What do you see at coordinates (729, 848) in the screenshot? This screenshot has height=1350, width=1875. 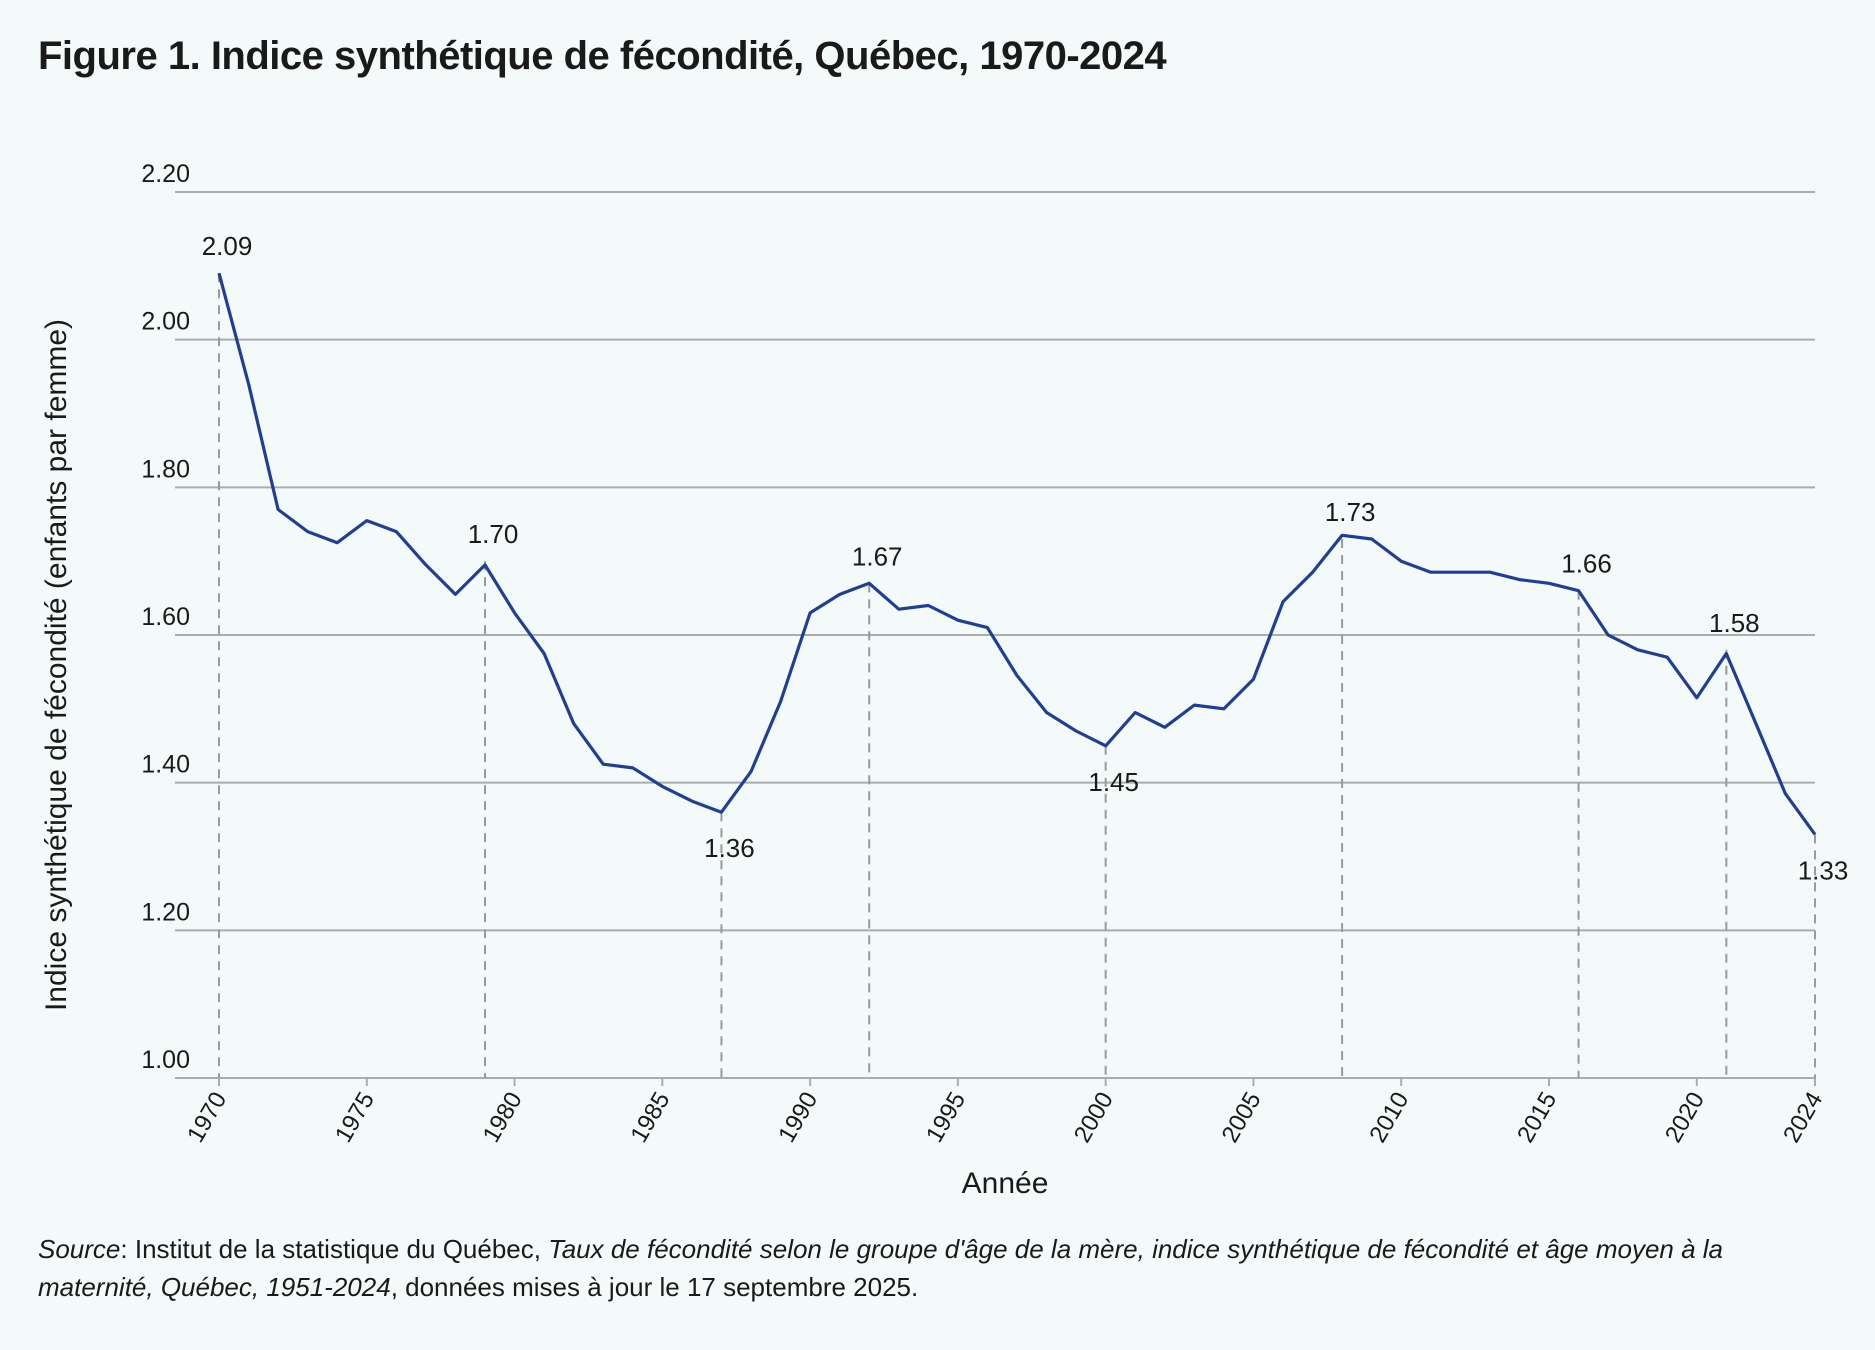 I see `data-label: 1.36` at bounding box center [729, 848].